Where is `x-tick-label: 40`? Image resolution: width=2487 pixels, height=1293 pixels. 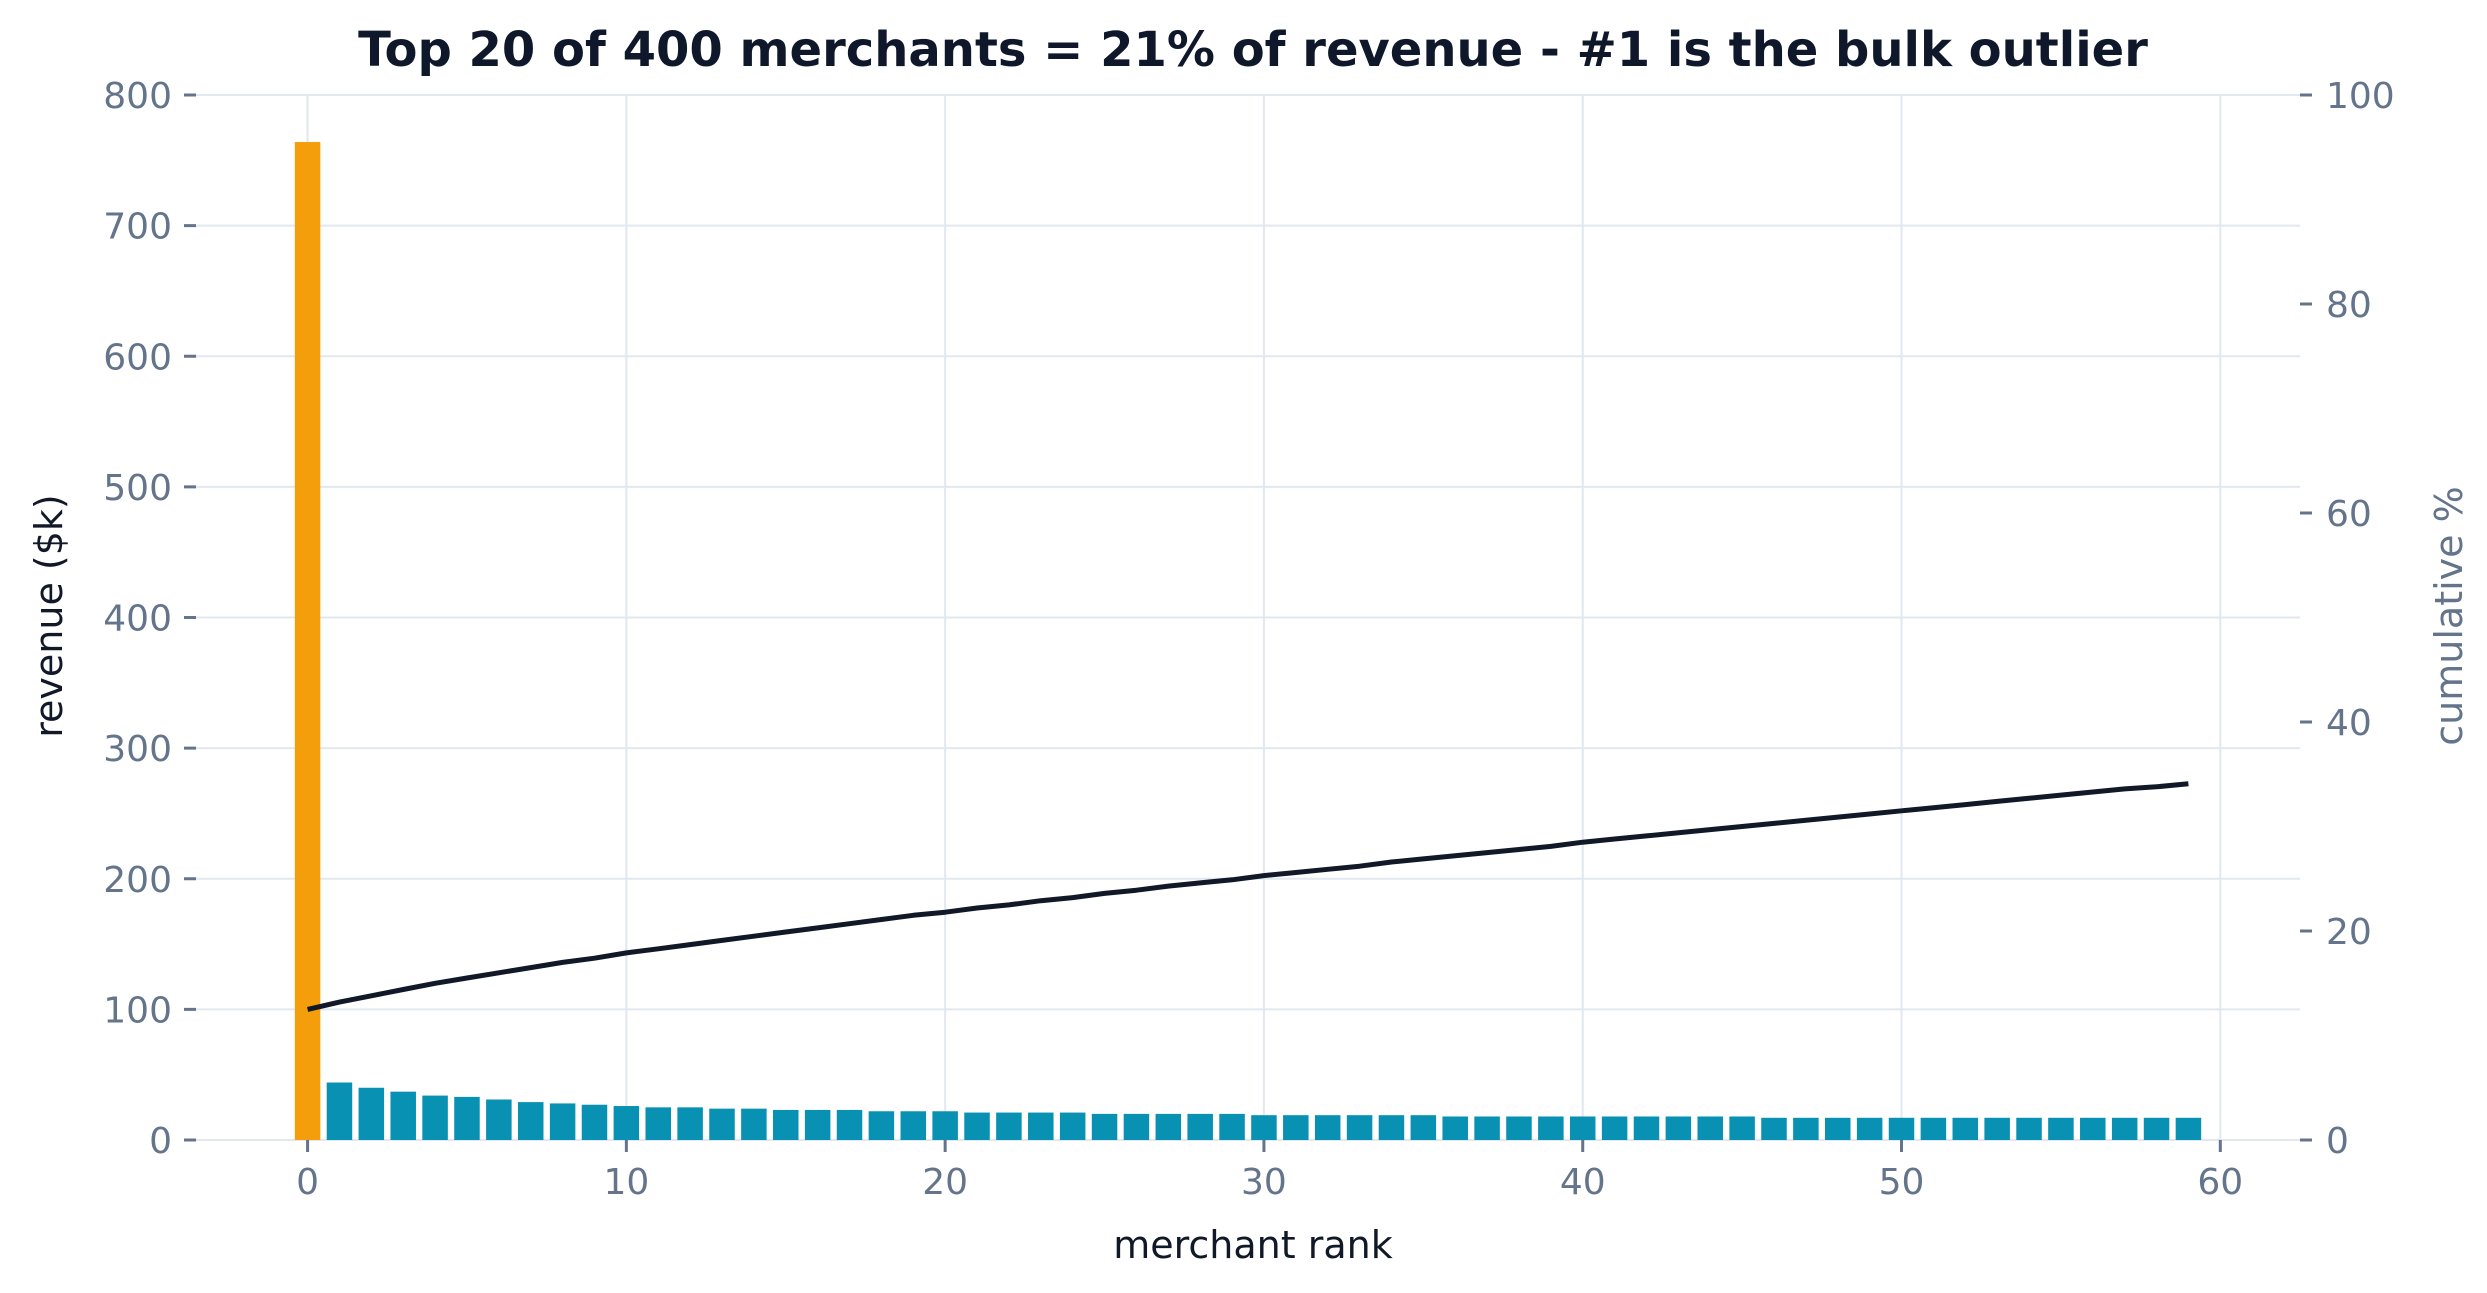
x-tick-label: 40 is located at coordinates (1583, 1182).